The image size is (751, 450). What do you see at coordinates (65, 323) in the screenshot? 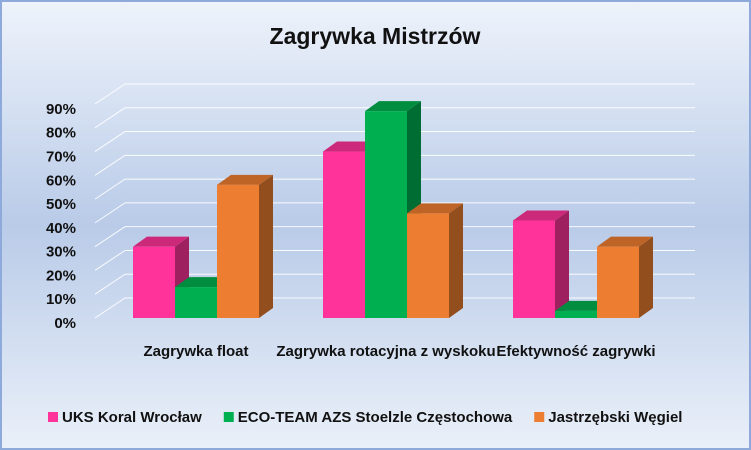
I see `y-tick-label: 0%` at bounding box center [65, 323].